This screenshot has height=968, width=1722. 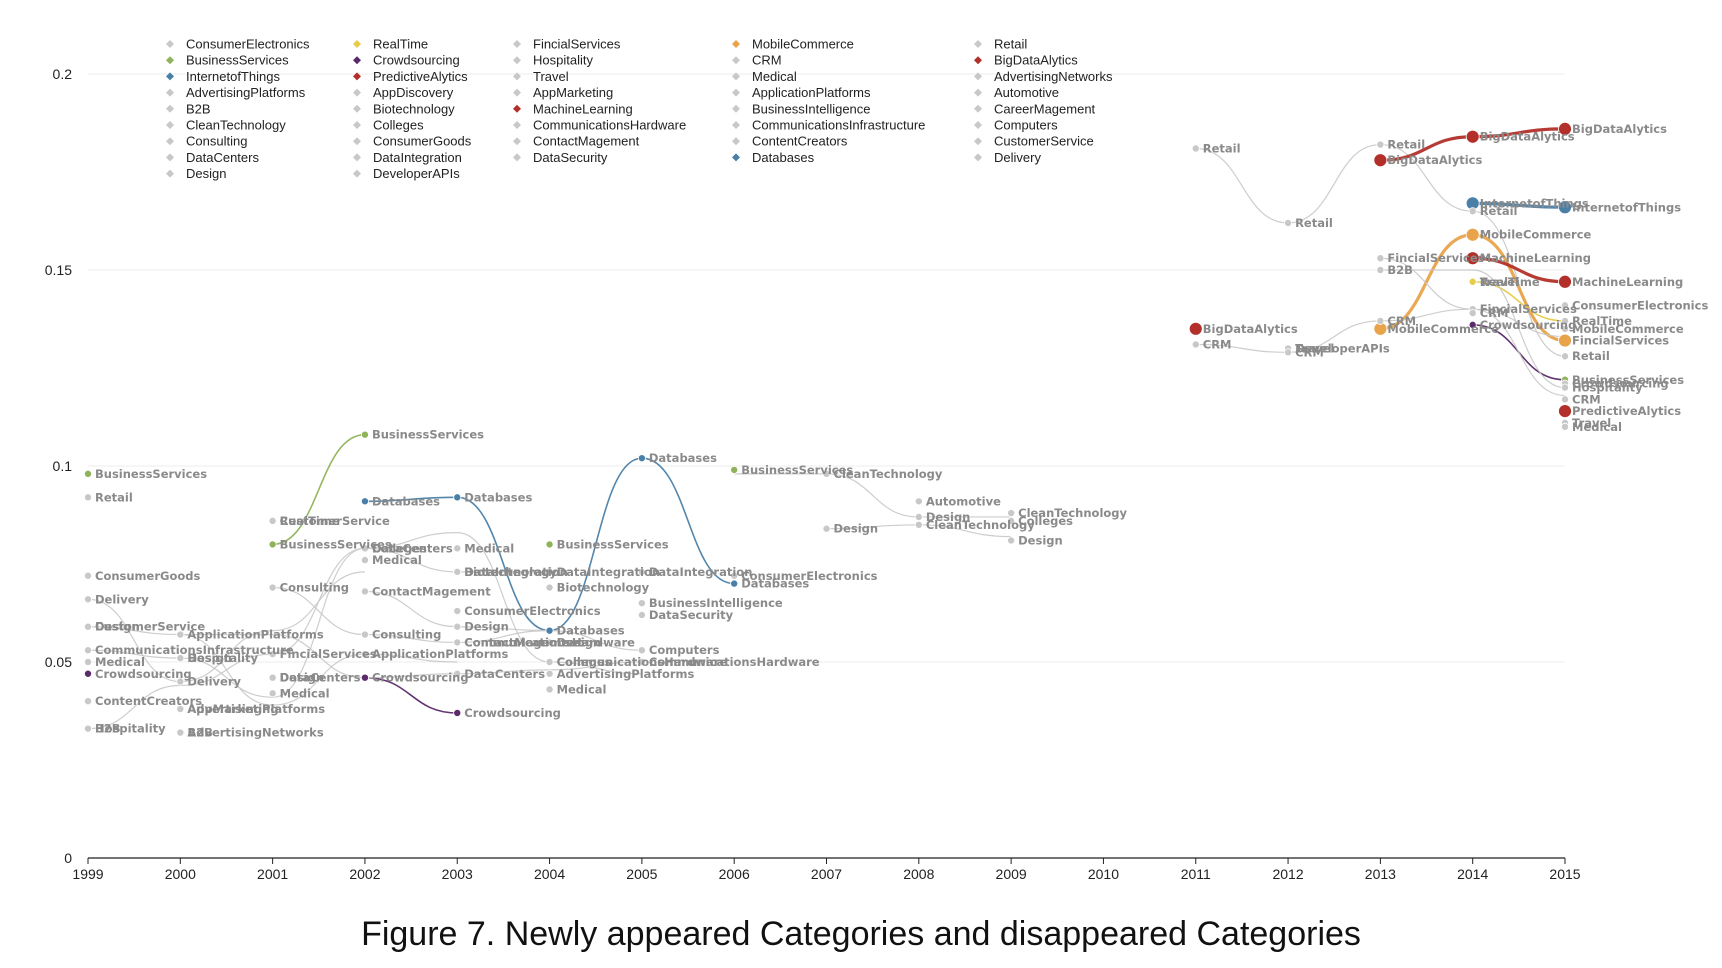 I want to click on y-tick-label-4: 0.2, so click(x=63, y=74).